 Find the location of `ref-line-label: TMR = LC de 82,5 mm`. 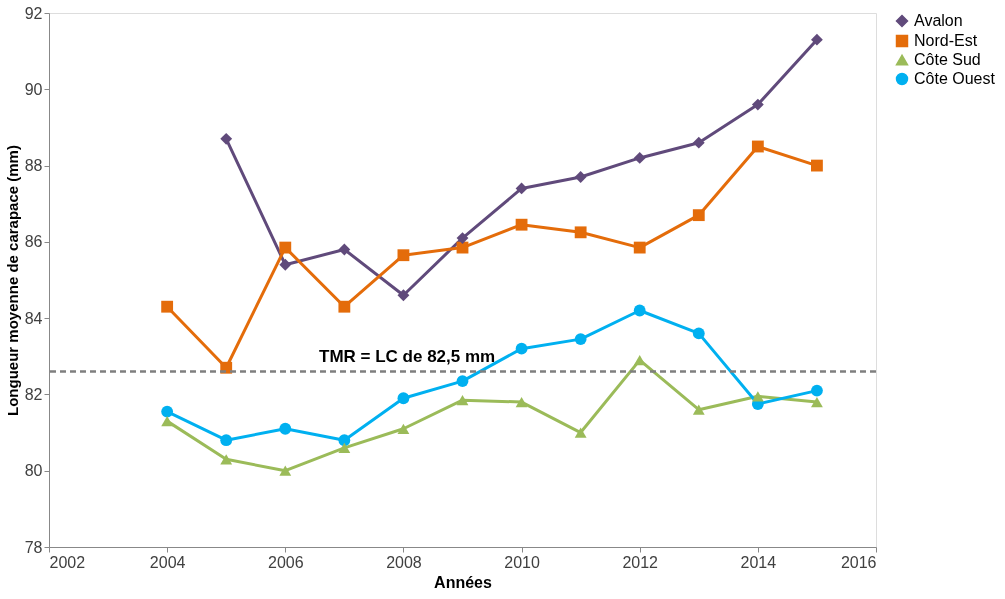

ref-line-label: TMR = LC de 82,5 mm is located at coordinates (407, 356).